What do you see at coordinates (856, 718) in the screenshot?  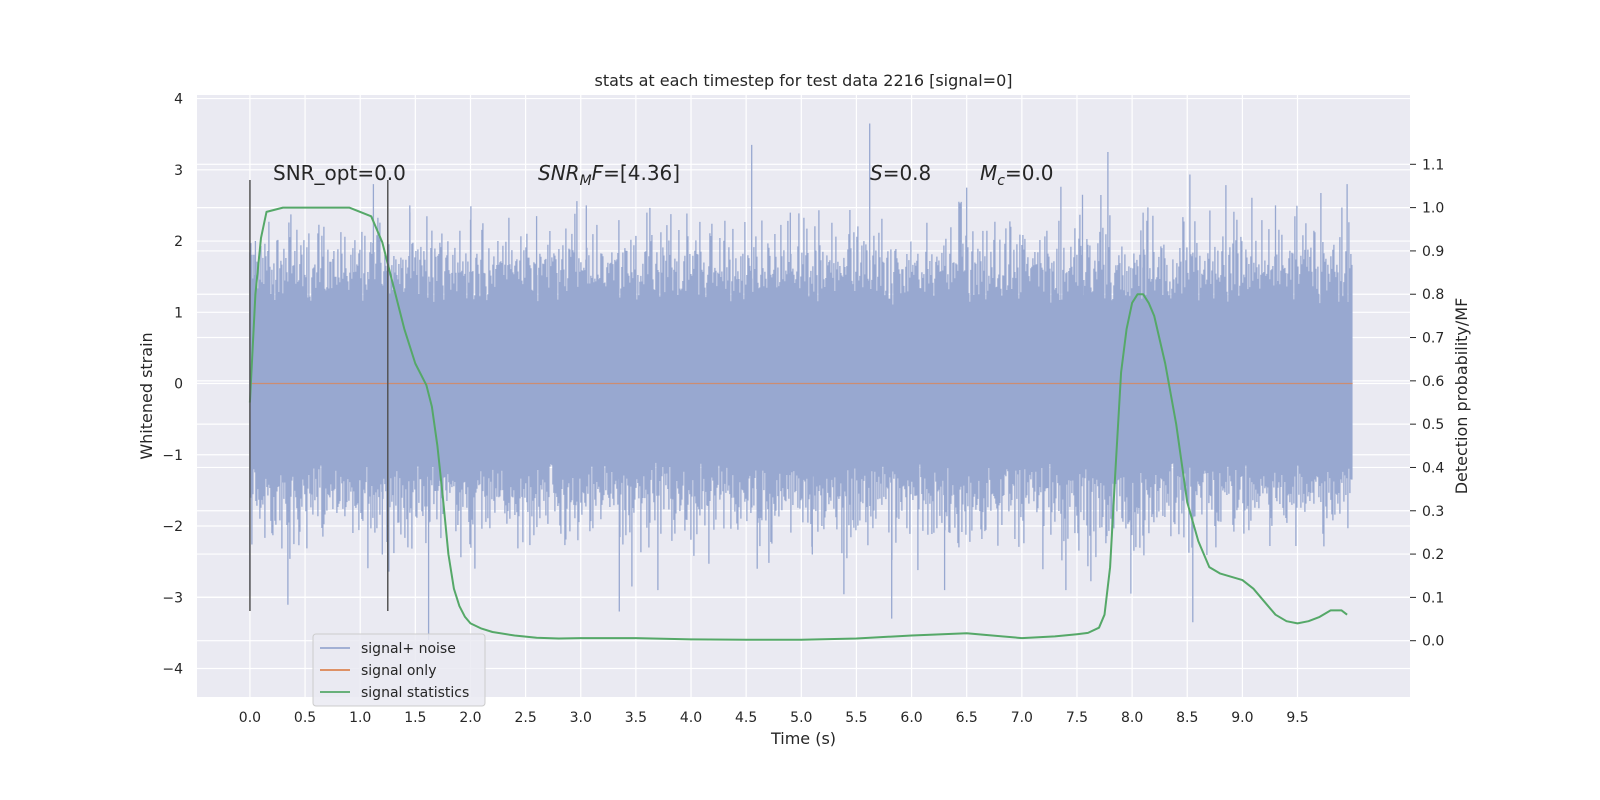 I see `x-tick-label: 5.5` at bounding box center [856, 718].